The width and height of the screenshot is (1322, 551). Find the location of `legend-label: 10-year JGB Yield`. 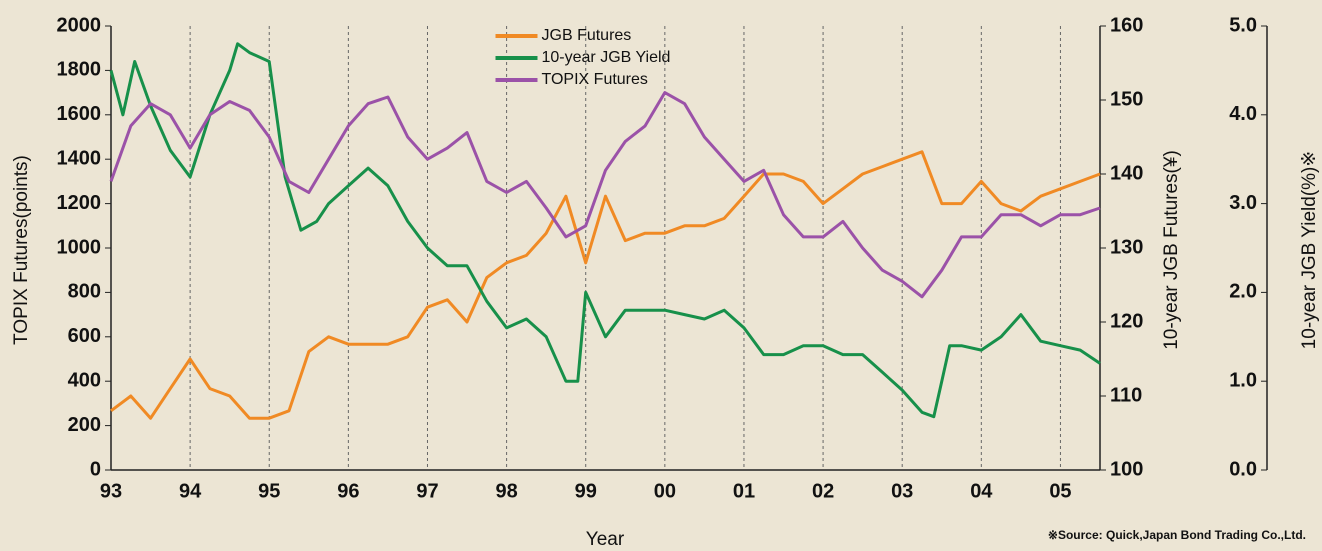

legend-label: 10-year JGB Yield is located at coordinates (606, 57).